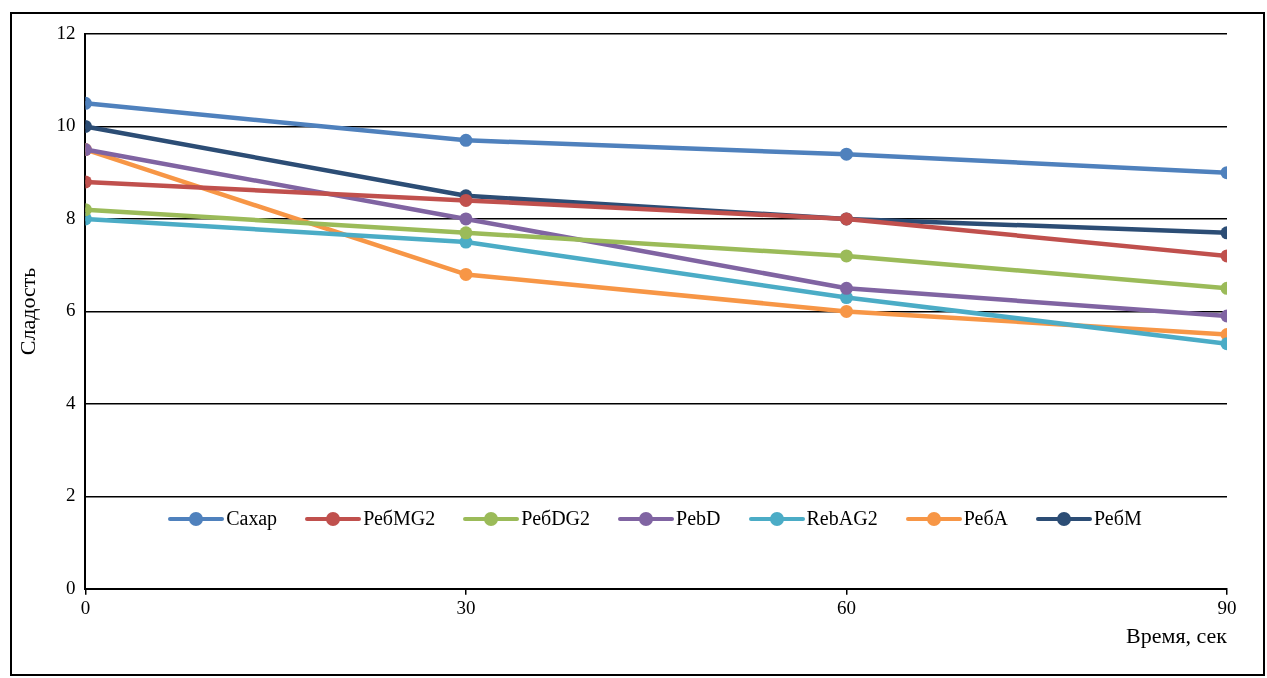 This screenshot has width=1267, height=678. Describe the element at coordinates (252, 518) in the screenshot. I see `legend-label: Сахар` at that location.